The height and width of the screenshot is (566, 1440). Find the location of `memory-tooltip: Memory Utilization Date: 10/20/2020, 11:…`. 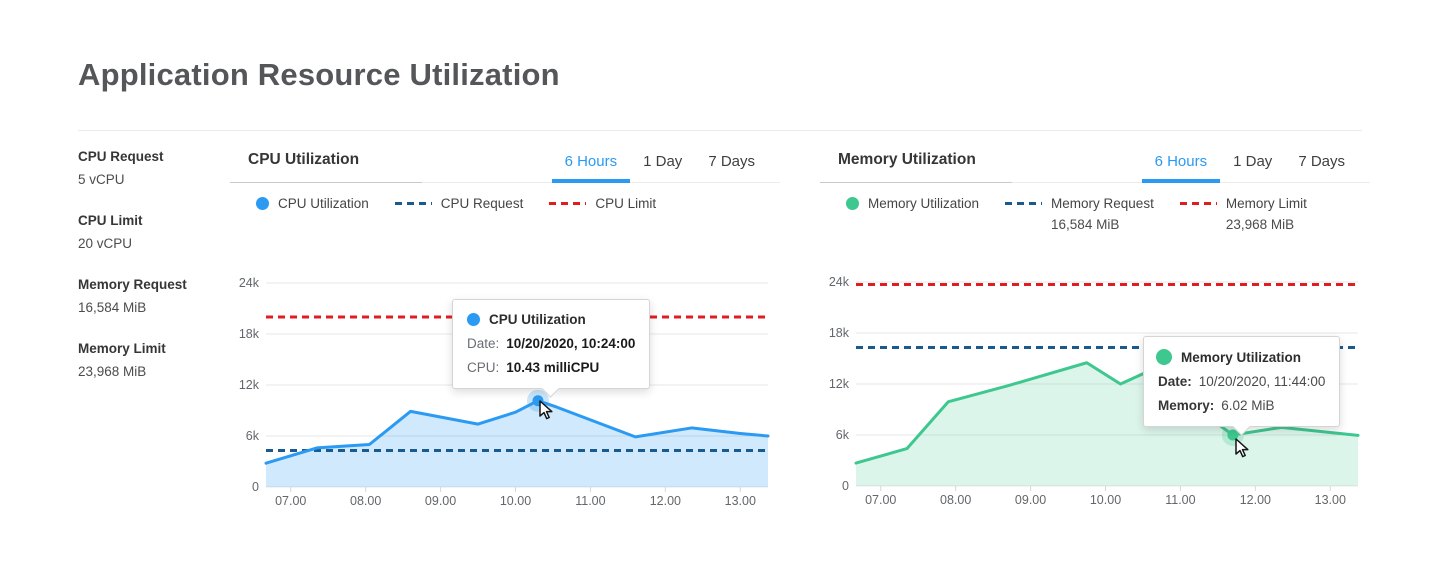

memory-tooltip: Memory Utilization Date: 10/20/2020, 11:… is located at coordinates (1242, 381).